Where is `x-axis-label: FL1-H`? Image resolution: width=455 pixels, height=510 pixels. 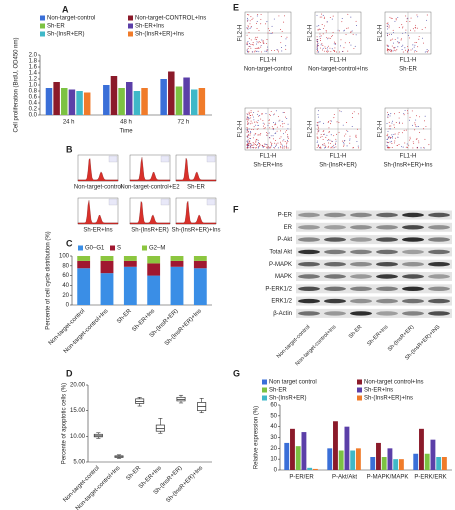 x-axis-label: FL1-H is located at coordinates (268, 61).